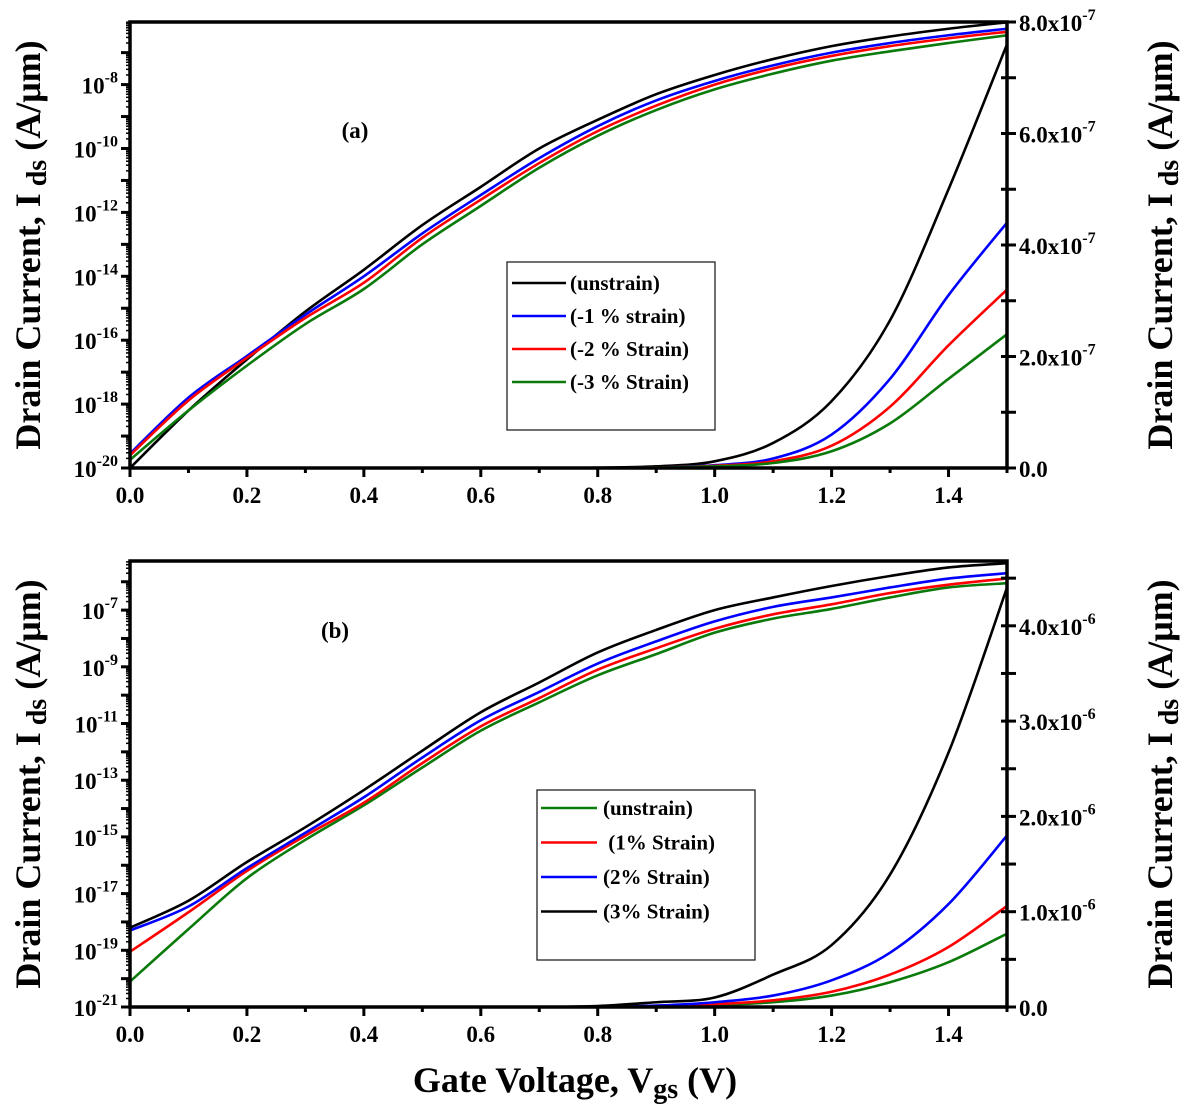 This screenshot has width=1186, height=1111. Describe the element at coordinates (107, 887) in the screenshot. I see `tick-exponent: -17` at that location.